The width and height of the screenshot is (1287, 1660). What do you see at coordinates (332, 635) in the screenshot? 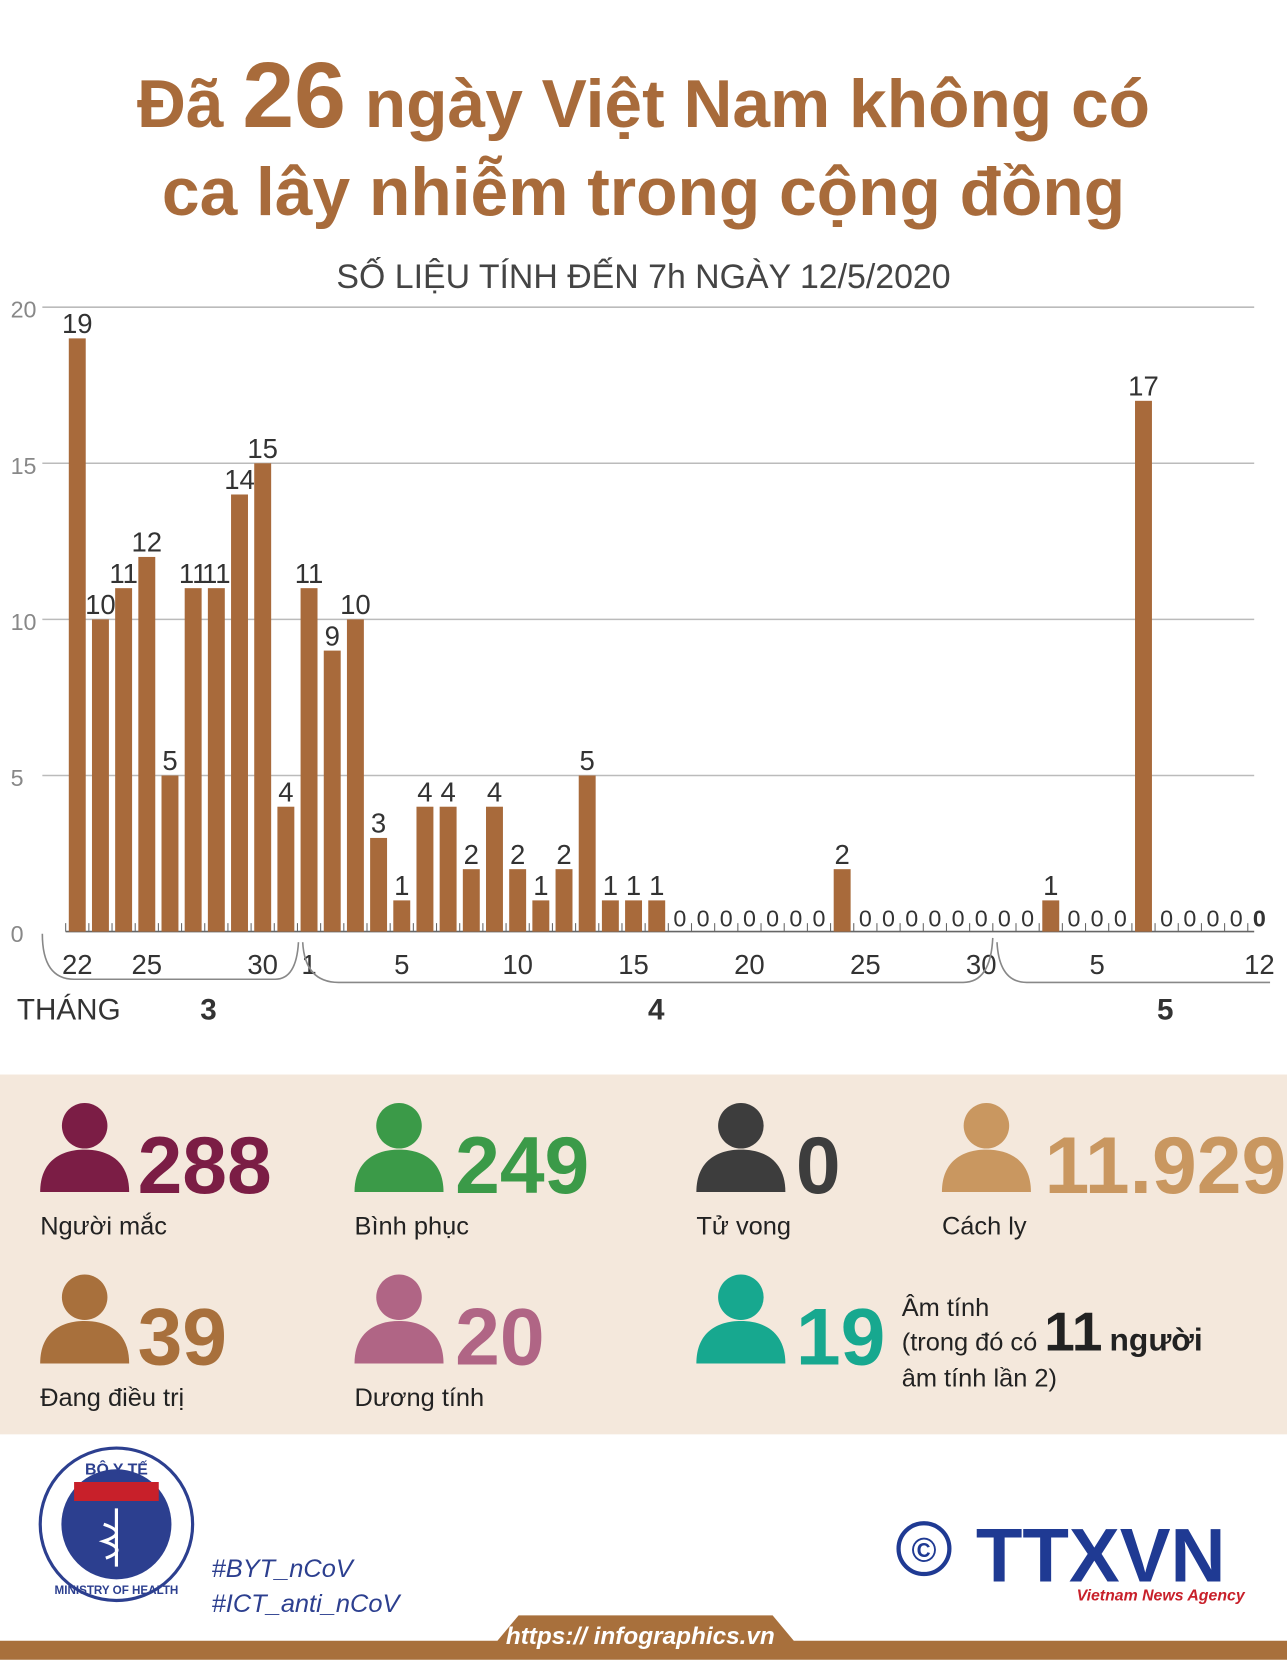
I see `value-label: 9` at bounding box center [332, 635].